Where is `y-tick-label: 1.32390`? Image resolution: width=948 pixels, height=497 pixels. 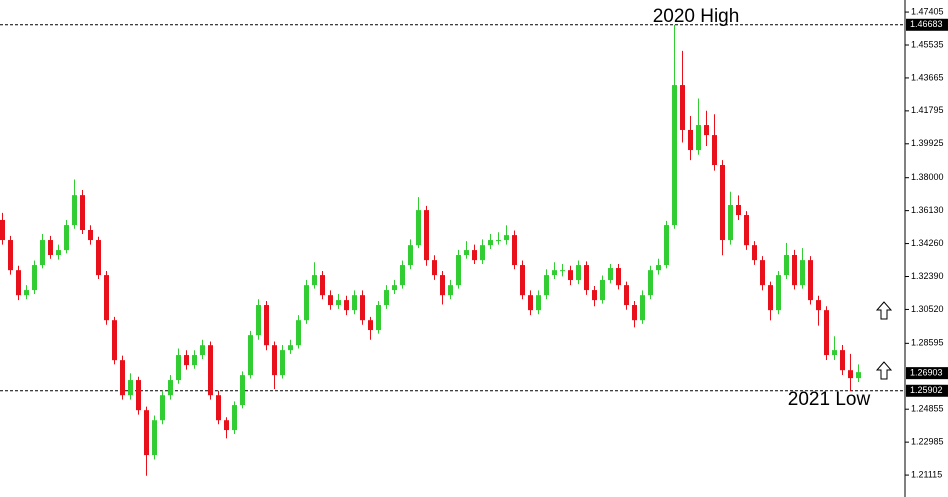 y-tick-label: 1.32390 is located at coordinates (927, 276).